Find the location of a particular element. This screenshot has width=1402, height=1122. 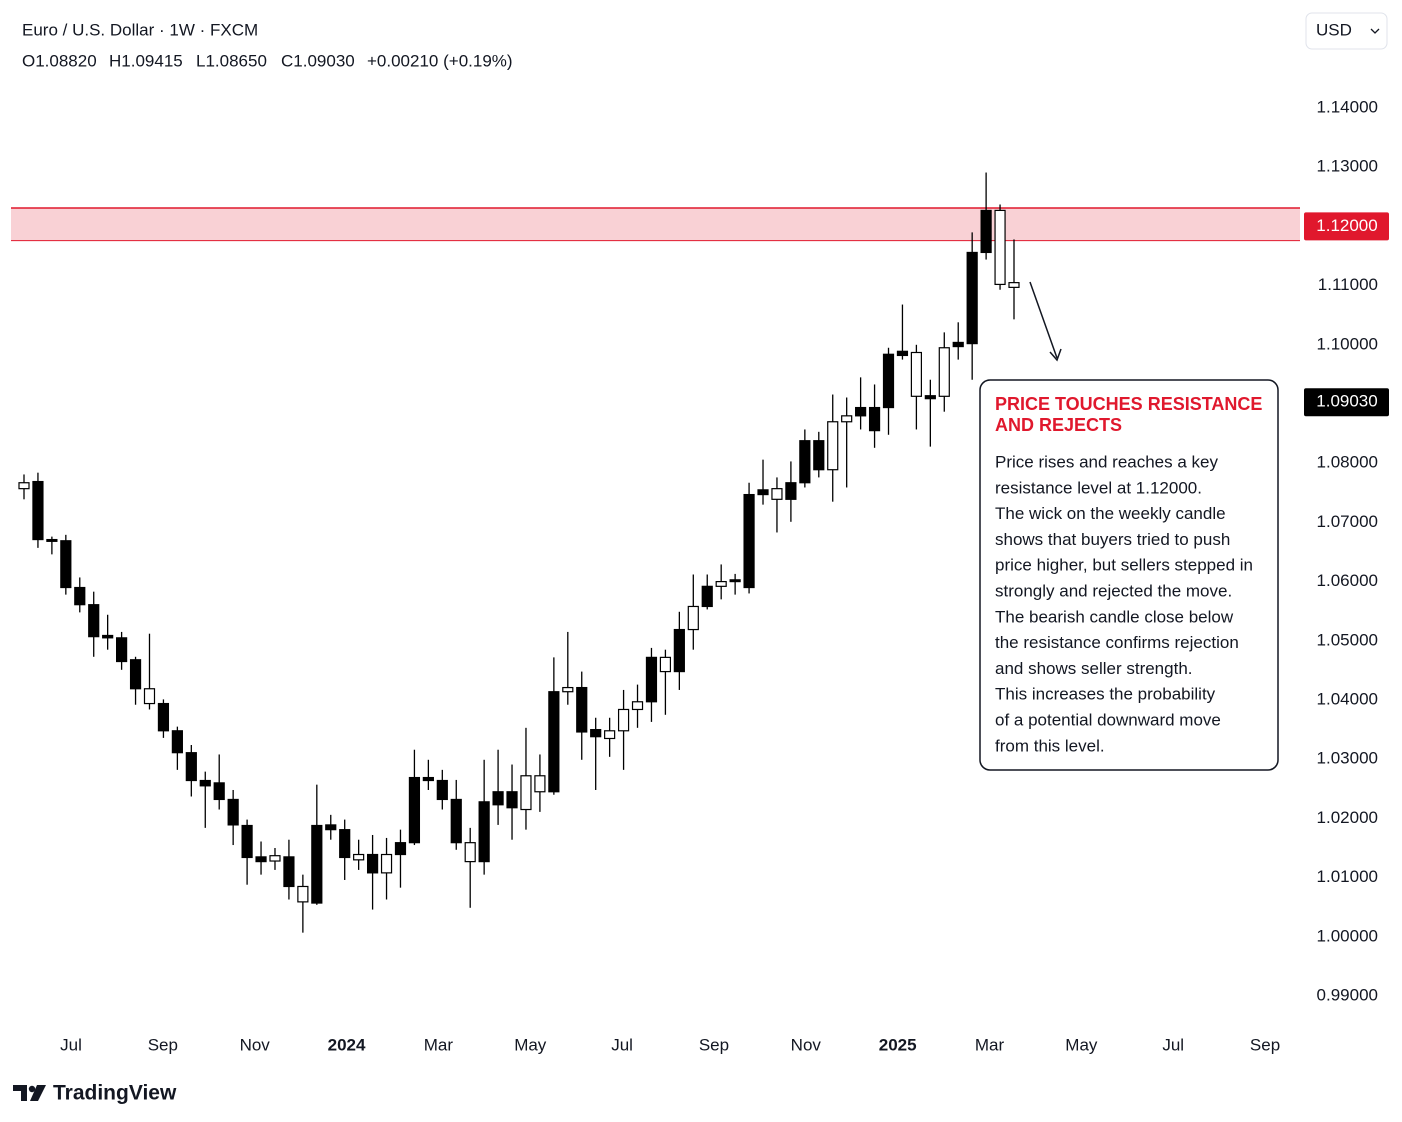

annotation-line: of a potential downward move is located at coordinates (1108, 719).